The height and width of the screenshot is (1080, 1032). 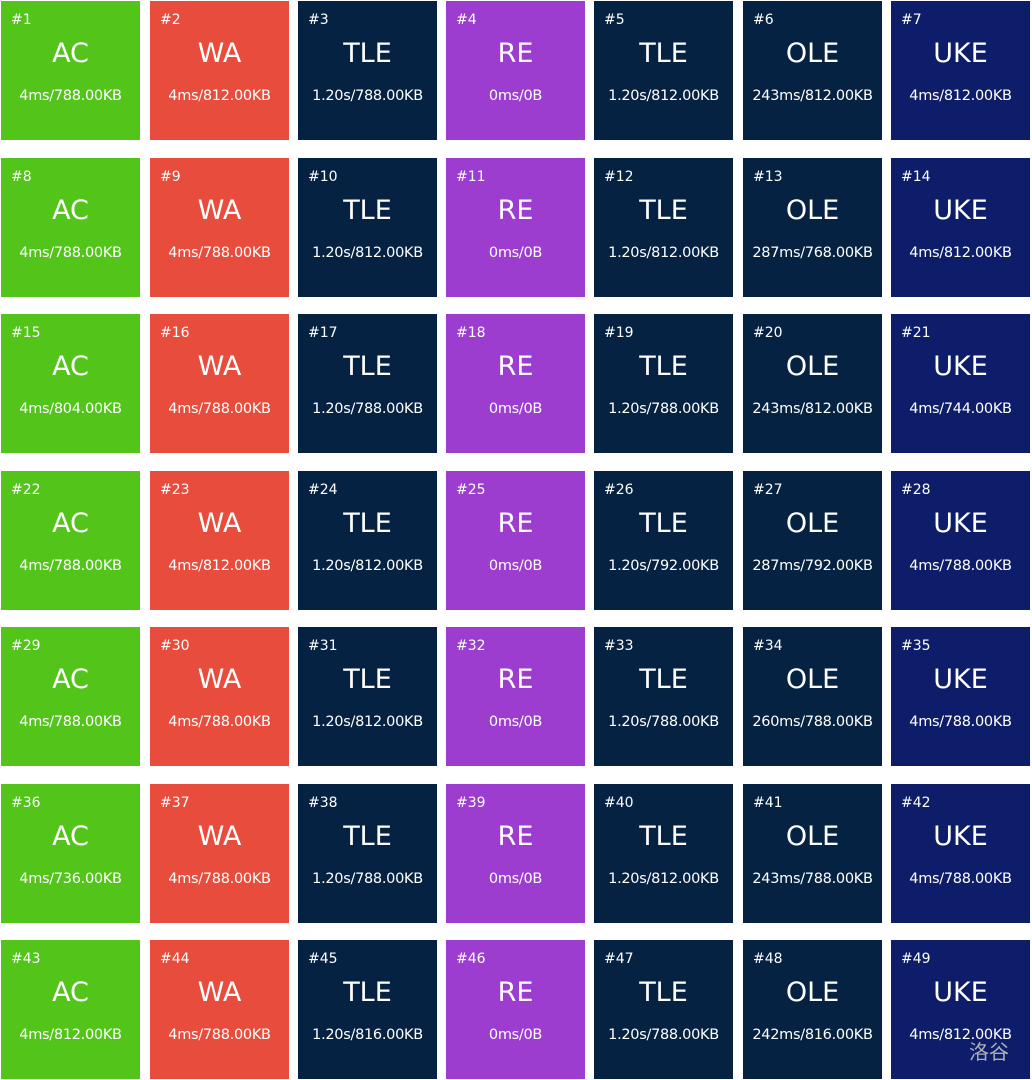 I want to click on testcase-number: #21, so click(x=916, y=333).